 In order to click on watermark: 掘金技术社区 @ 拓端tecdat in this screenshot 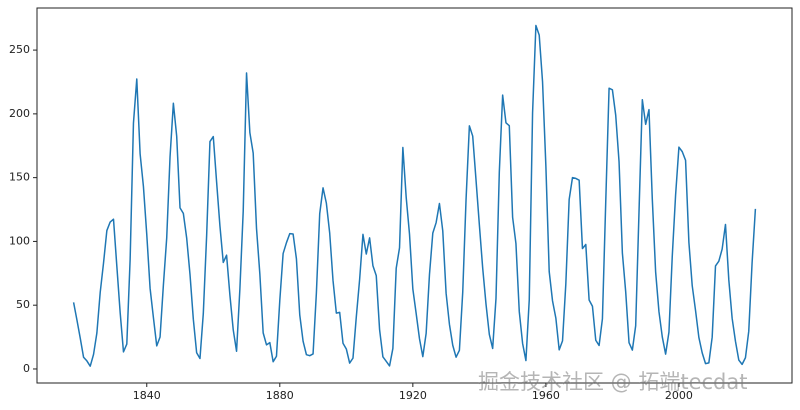, I will do `click(612, 382)`.